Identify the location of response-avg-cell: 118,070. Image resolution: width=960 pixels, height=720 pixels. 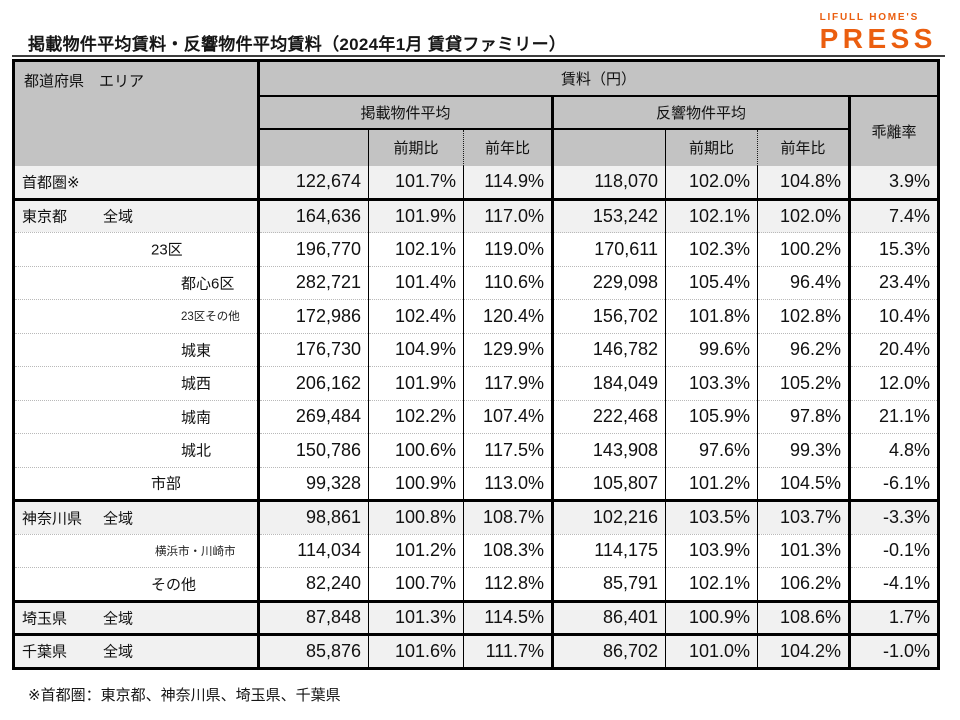
(608, 182).